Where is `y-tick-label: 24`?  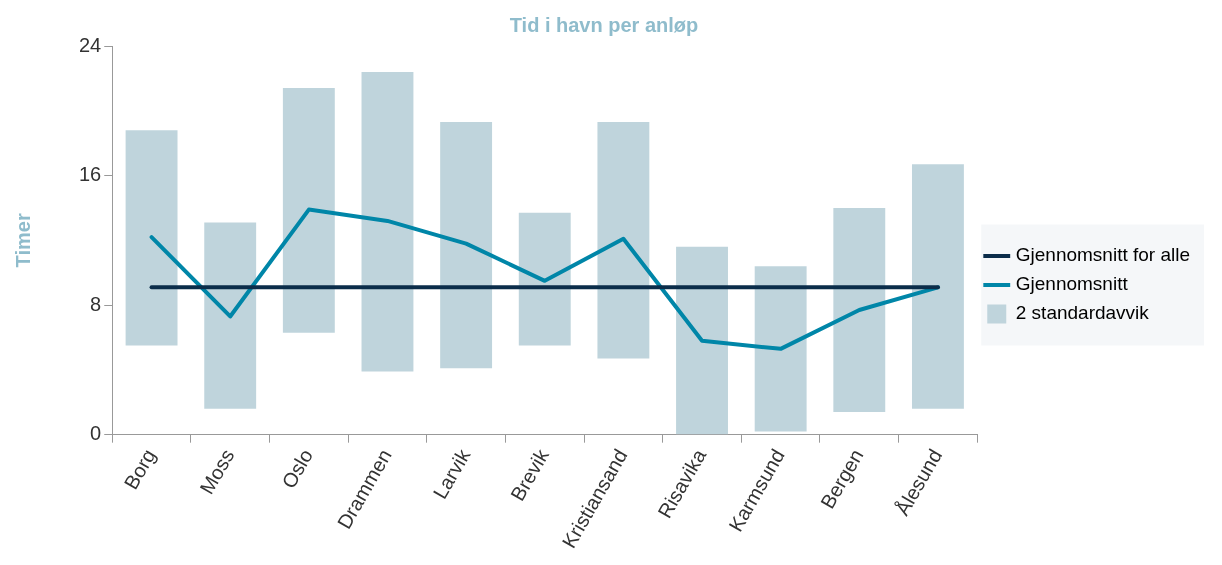 y-tick-label: 24 is located at coordinates (90, 44).